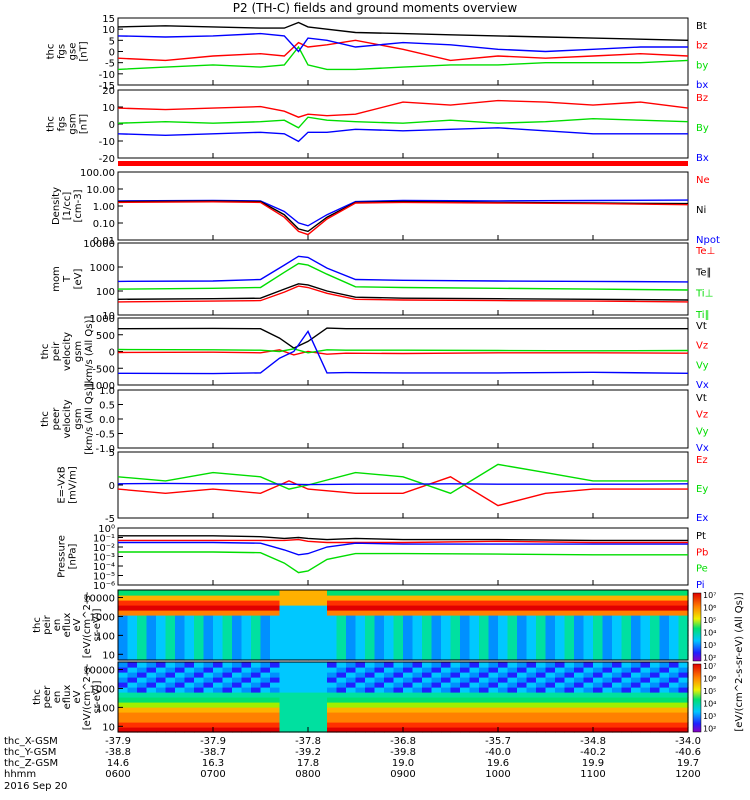 This screenshot has height=800, width=750. I want to click on y-axis-label-line: E=-VxB, so click(62, 484).